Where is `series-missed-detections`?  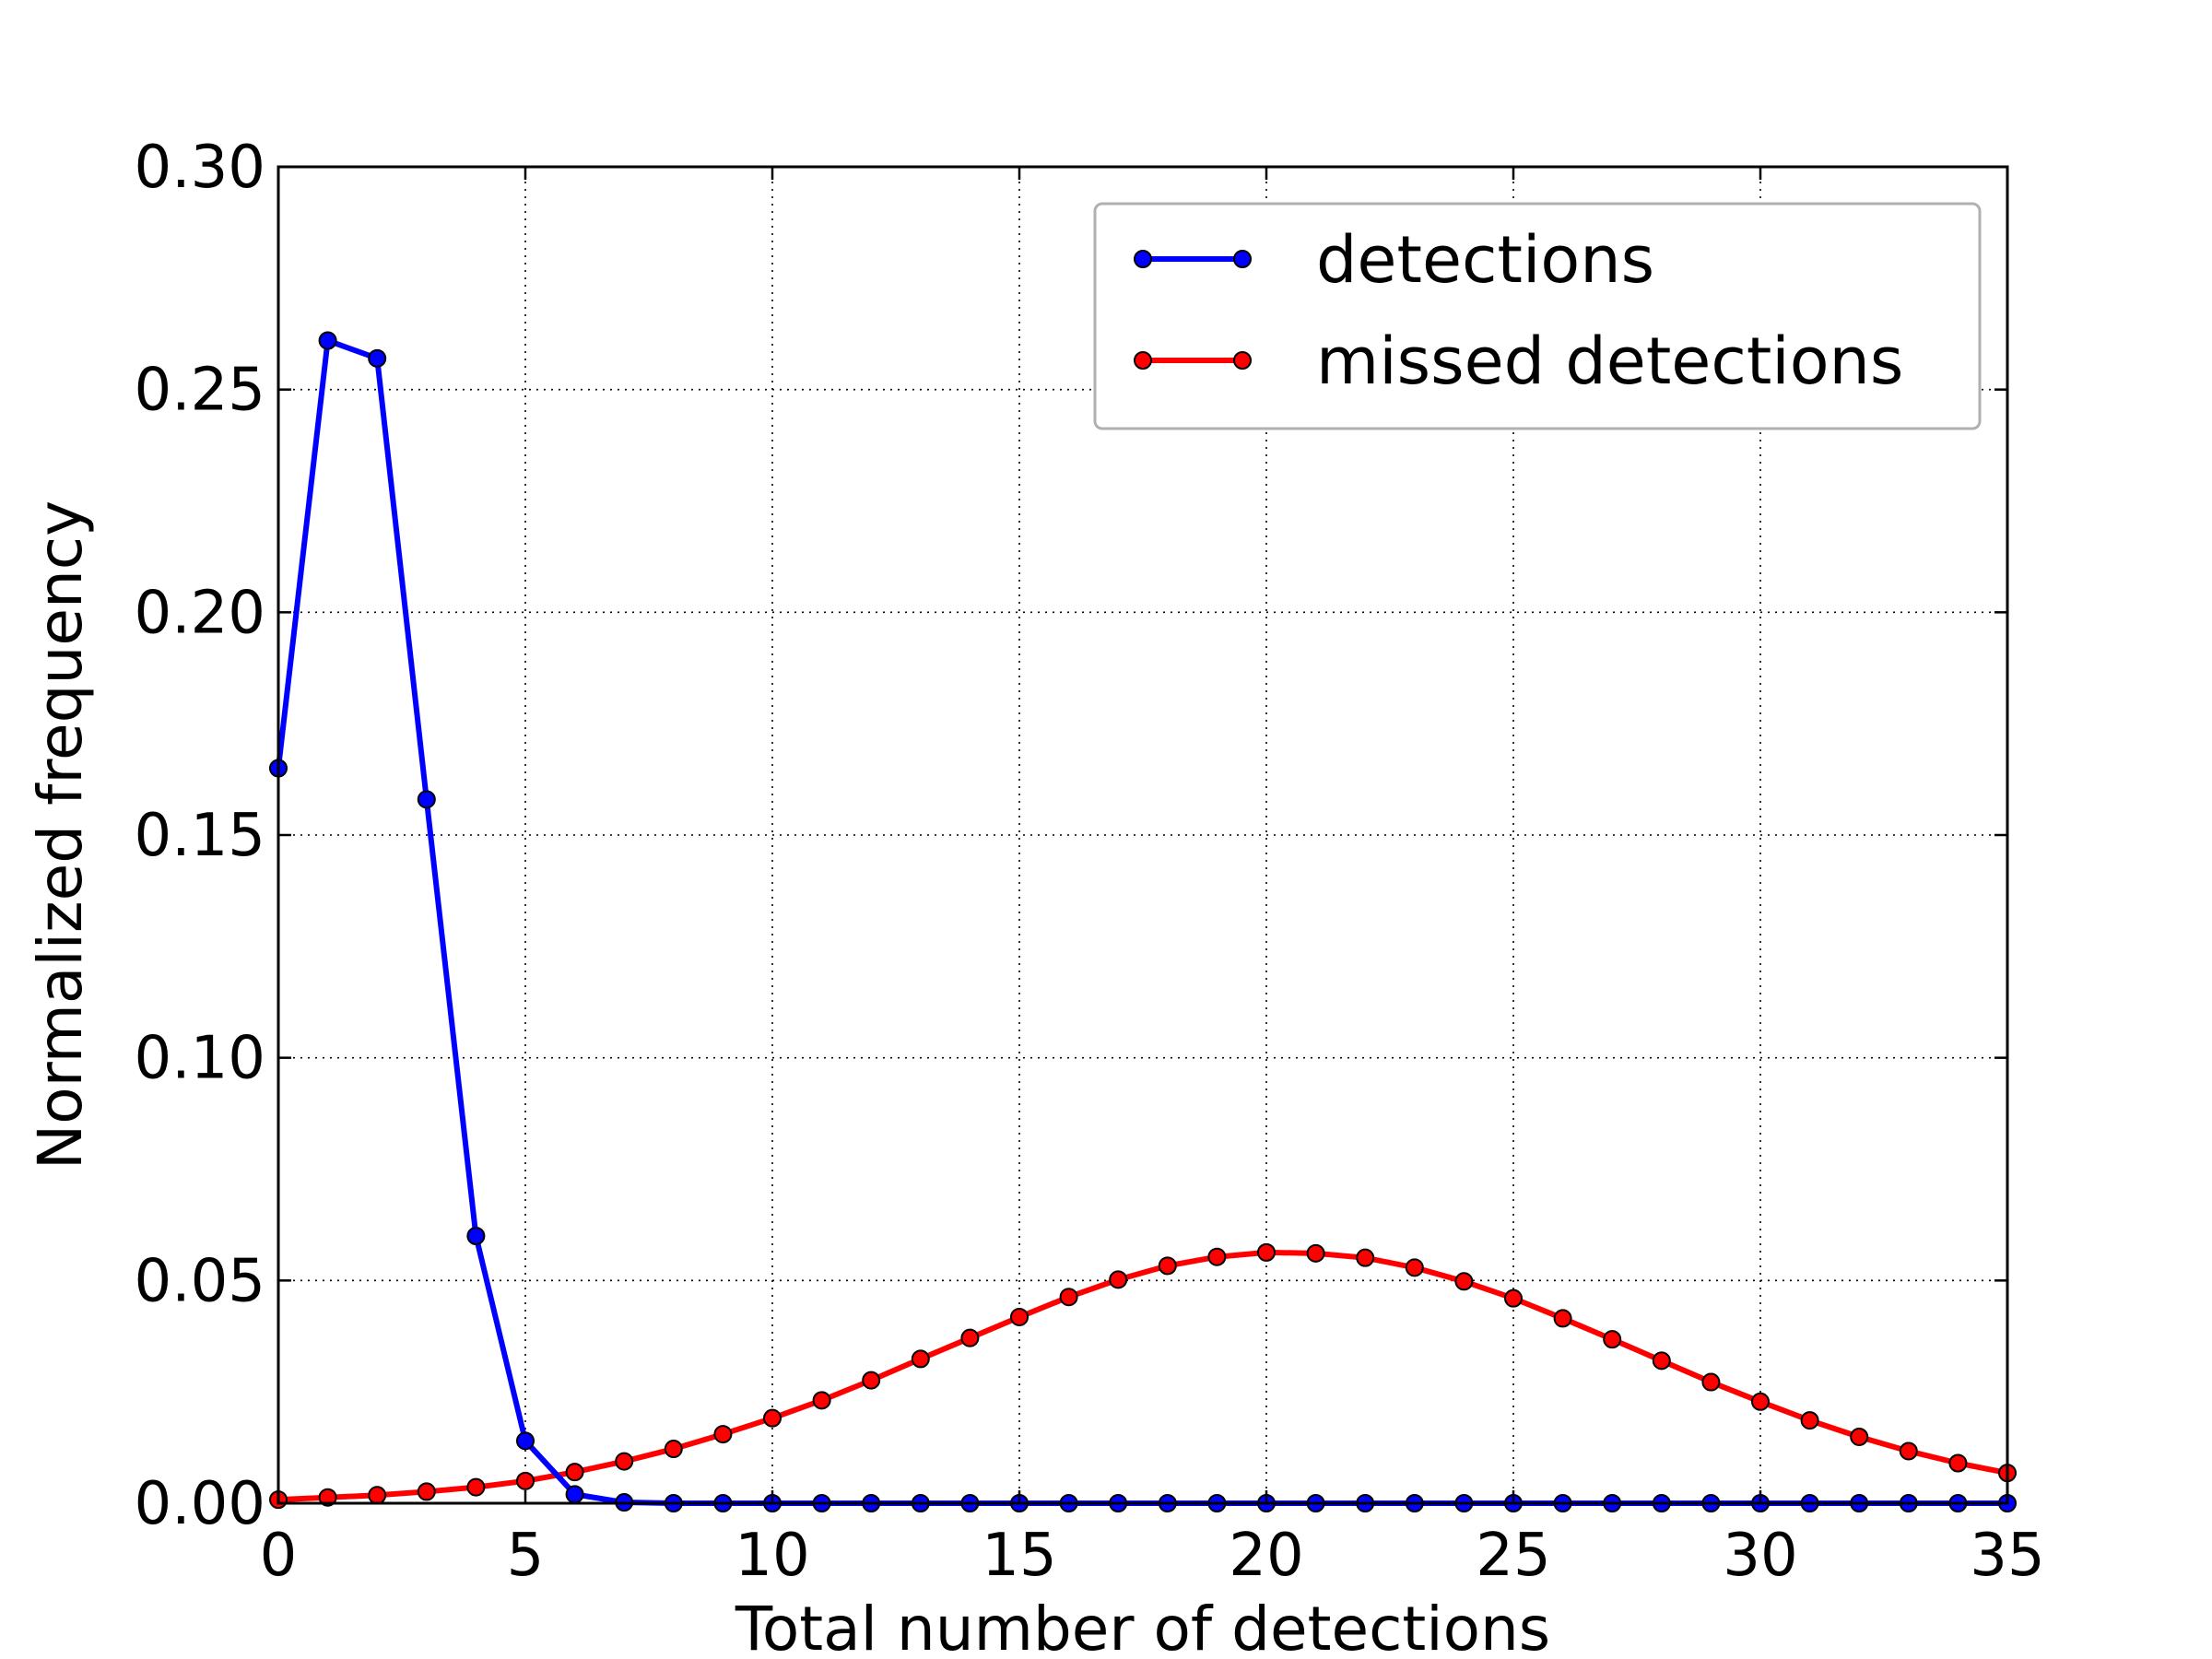 series-missed-detections is located at coordinates (1143, 1376).